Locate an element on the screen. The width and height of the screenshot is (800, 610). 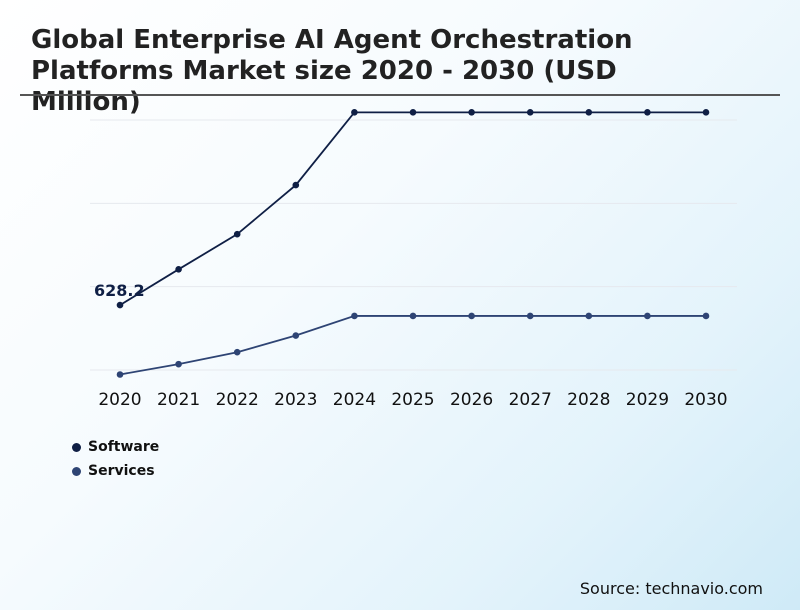
data-point-software-2022 is located at coordinates (237, 234).